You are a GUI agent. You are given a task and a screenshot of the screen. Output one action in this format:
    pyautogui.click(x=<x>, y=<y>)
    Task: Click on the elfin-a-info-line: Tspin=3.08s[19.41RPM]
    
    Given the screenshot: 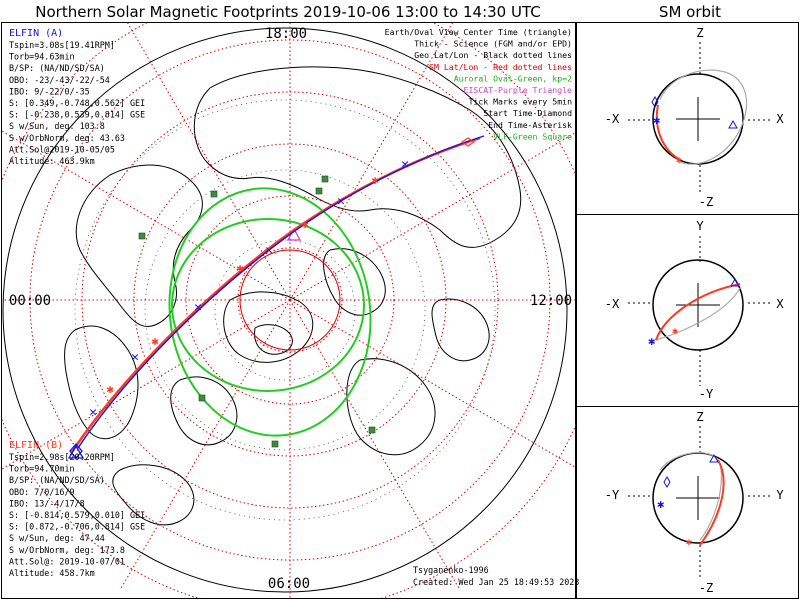 What is the action you would take?
    pyautogui.click(x=62, y=45)
    